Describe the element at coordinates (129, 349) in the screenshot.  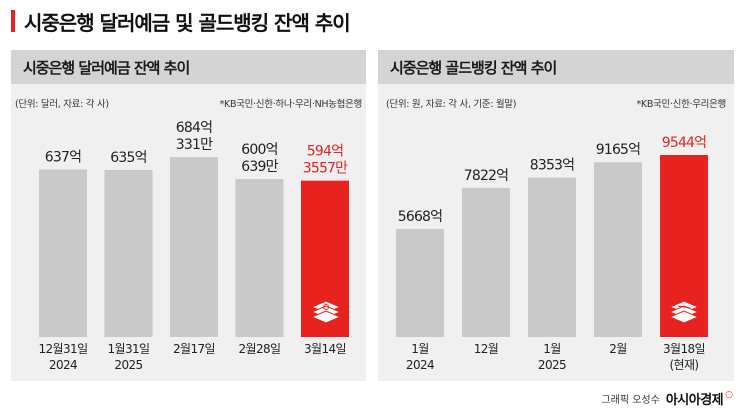
I see `dollar-category-label-1-0: 1월31일` at that location.